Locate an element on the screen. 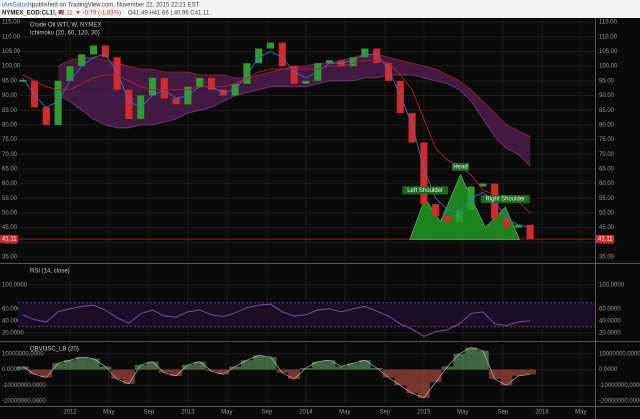 Image resolution: width=640 pixels, height=419 pixels. y-tick-label: 90.00 is located at coordinates (607, 96).